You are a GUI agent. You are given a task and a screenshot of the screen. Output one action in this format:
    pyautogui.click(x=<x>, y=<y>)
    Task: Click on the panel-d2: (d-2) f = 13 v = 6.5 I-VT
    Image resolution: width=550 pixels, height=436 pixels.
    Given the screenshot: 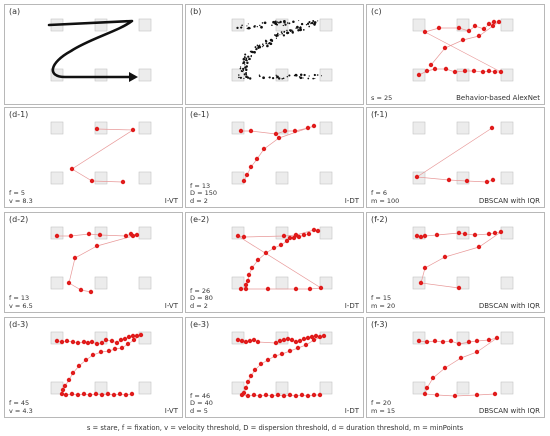 What is the action you would take?
    pyautogui.click(x=93, y=262)
    